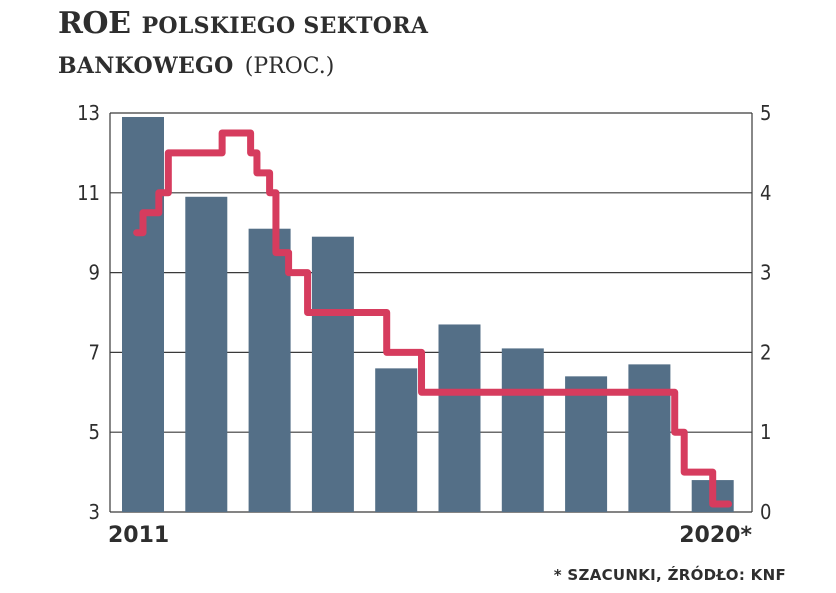  What do you see at coordinates (396, 440) in the screenshot?
I see `bar-2015` at bounding box center [396, 440].